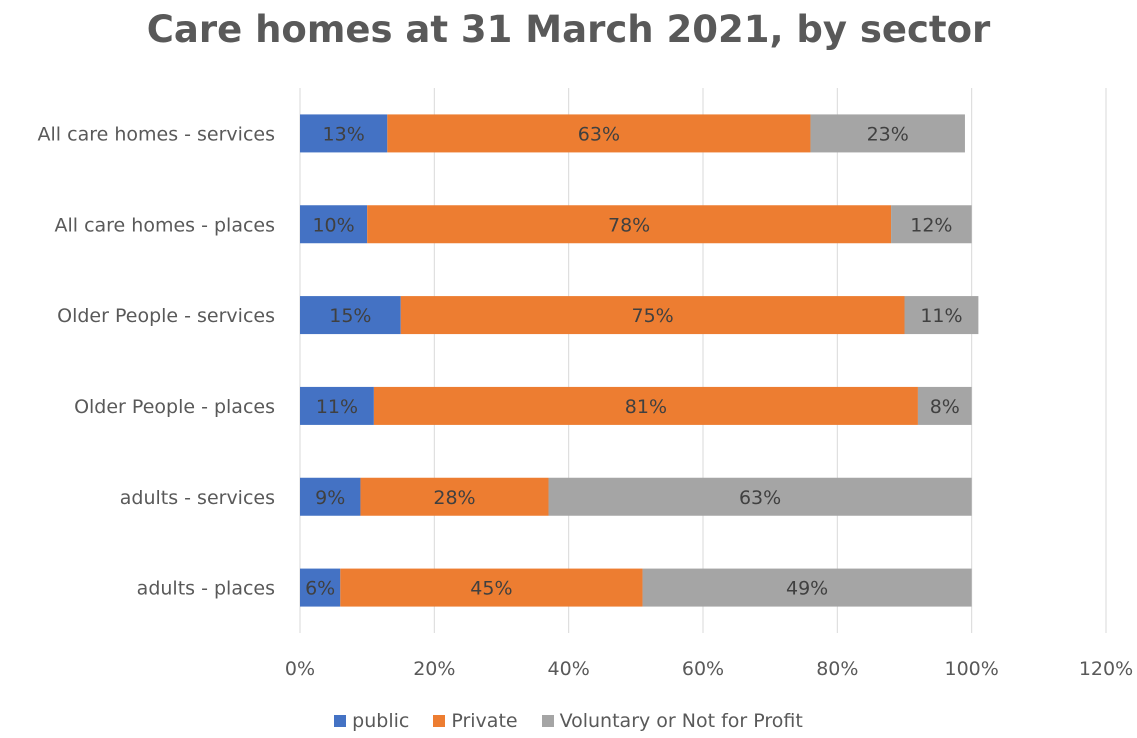 Image resolution: width=1137 pixels, height=738 pixels. I want to click on legend-item: Voluntary or Not for Profit, so click(672, 721).